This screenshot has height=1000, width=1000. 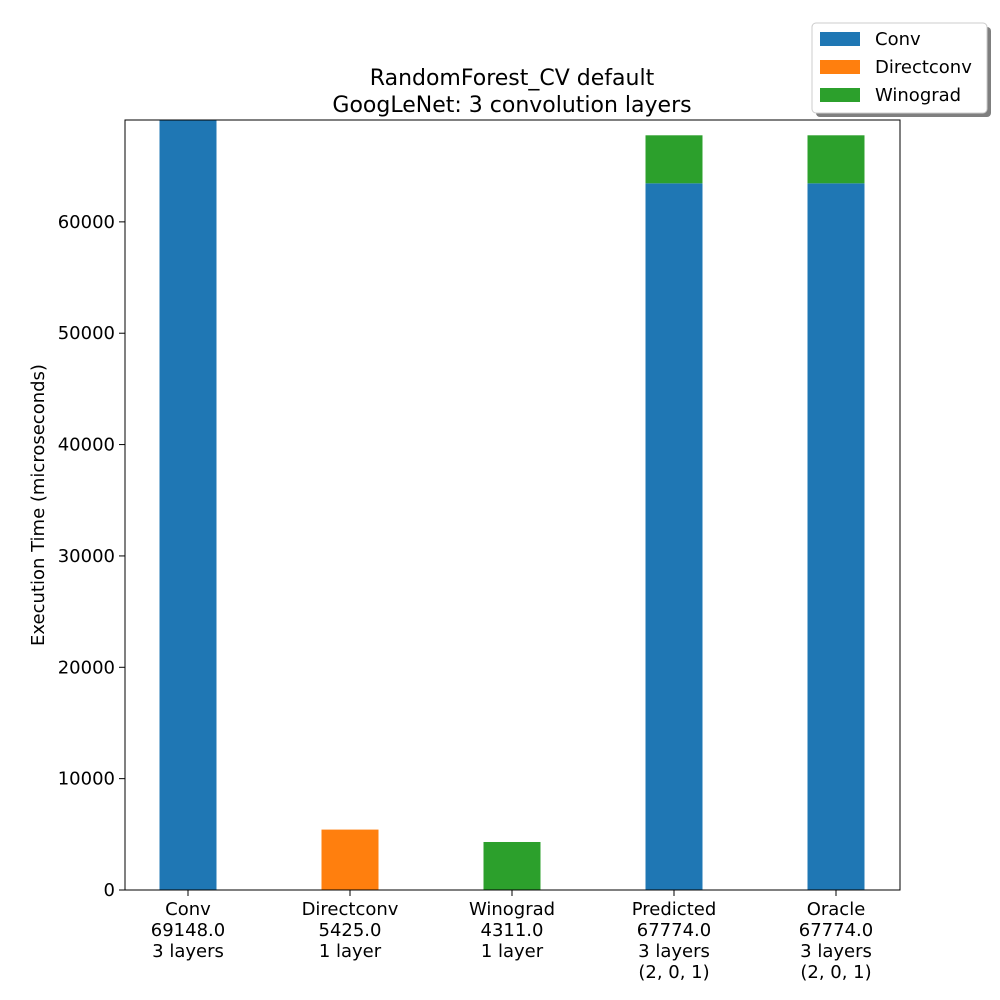 I want to click on y-tick-label: 50000, so click(x=86, y=333).